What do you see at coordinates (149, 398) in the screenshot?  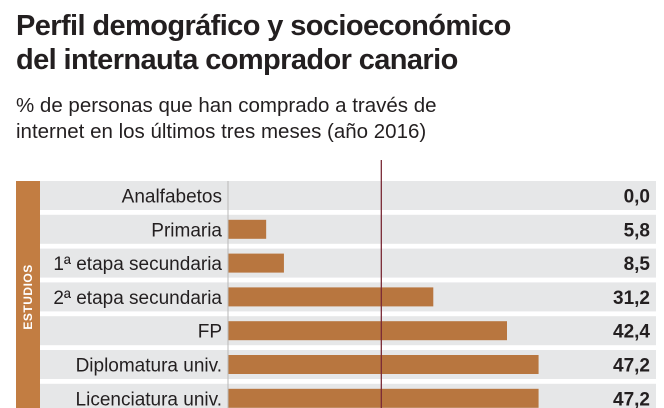 I see `category-label: Licenciatura univ.` at bounding box center [149, 398].